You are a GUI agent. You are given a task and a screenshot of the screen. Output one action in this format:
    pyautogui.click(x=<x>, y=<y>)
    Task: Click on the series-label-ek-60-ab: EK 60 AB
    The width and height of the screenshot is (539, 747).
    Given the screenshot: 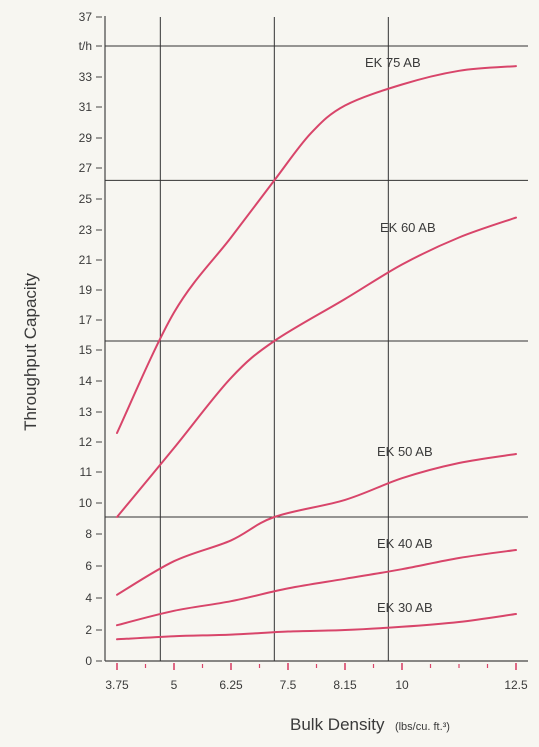 What is the action you would take?
    pyautogui.click(x=408, y=227)
    